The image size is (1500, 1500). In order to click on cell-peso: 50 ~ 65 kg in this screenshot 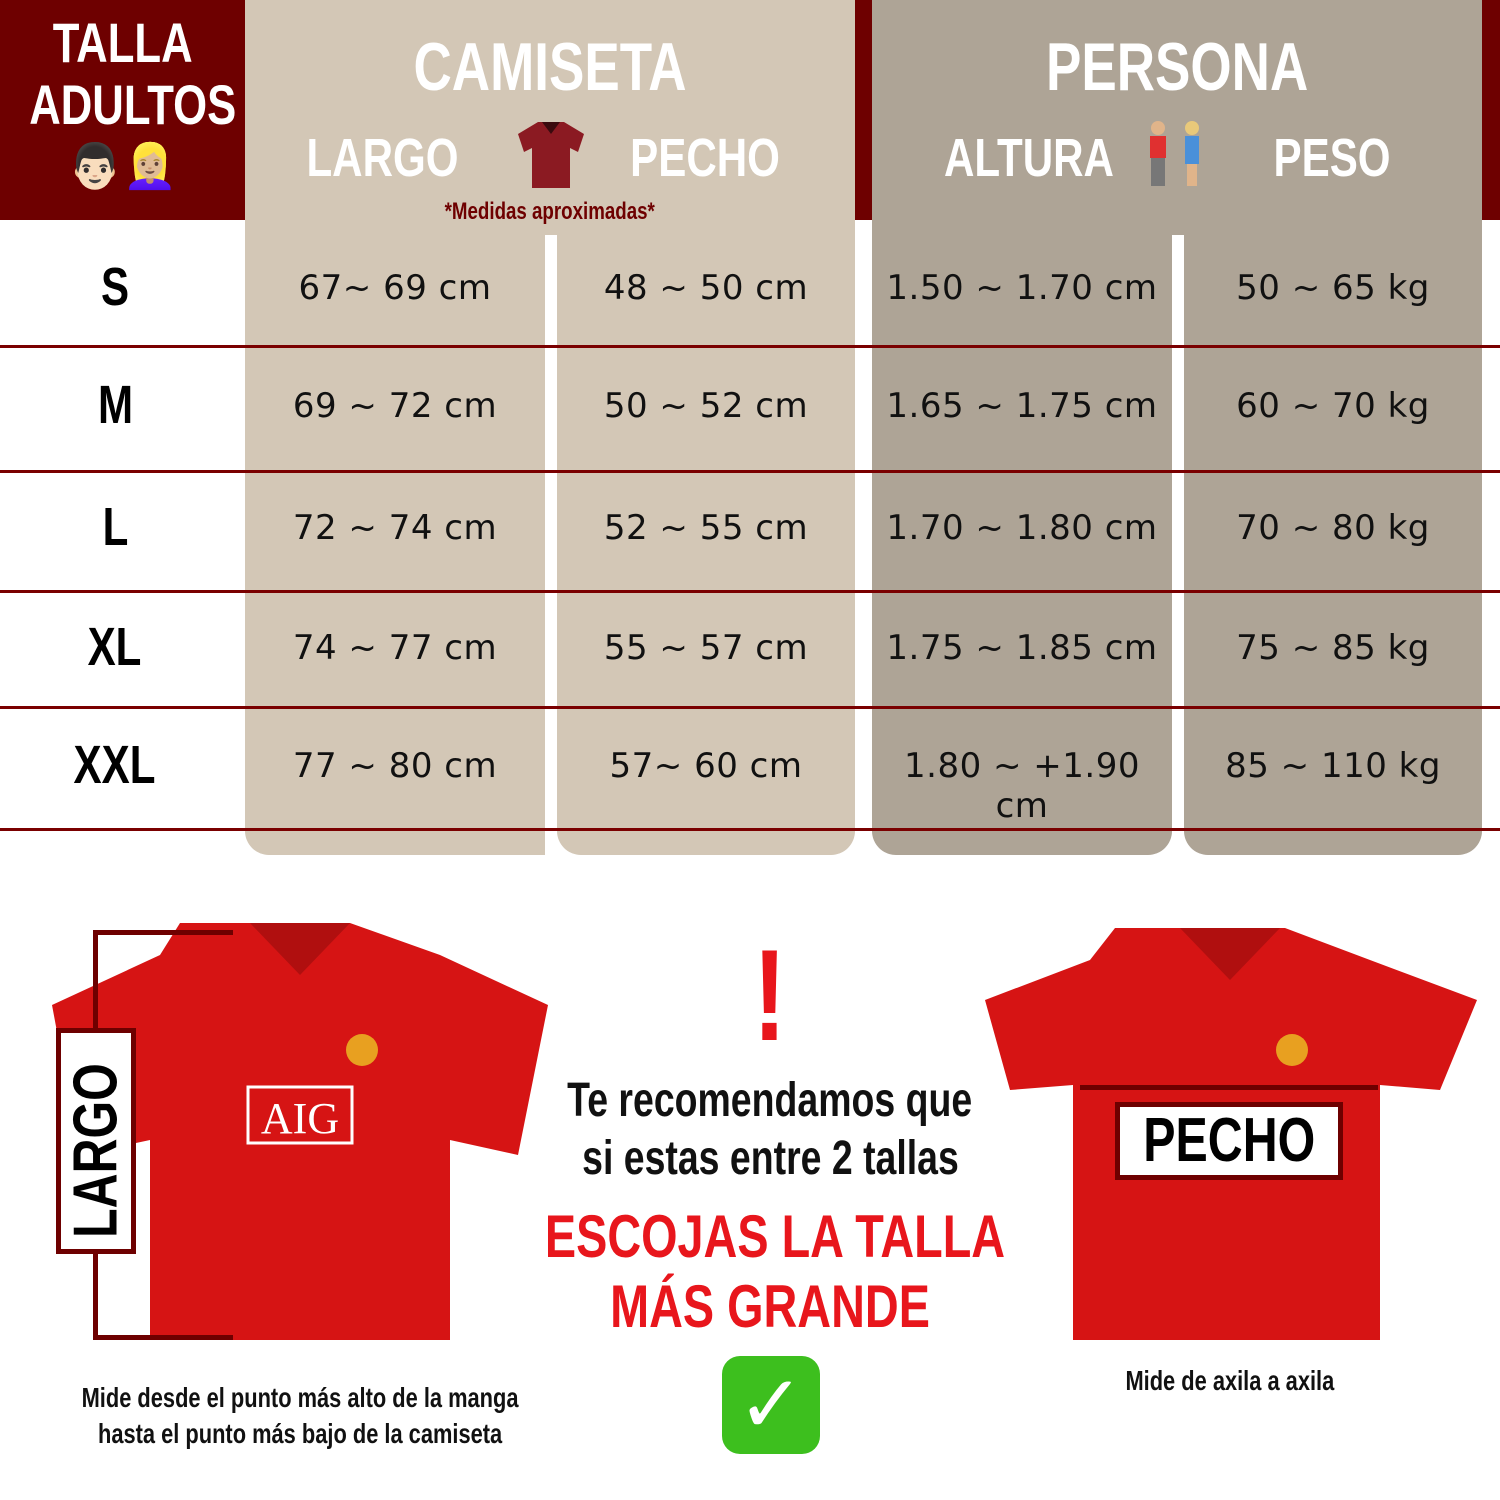, I will do `click(1333, 288)`.